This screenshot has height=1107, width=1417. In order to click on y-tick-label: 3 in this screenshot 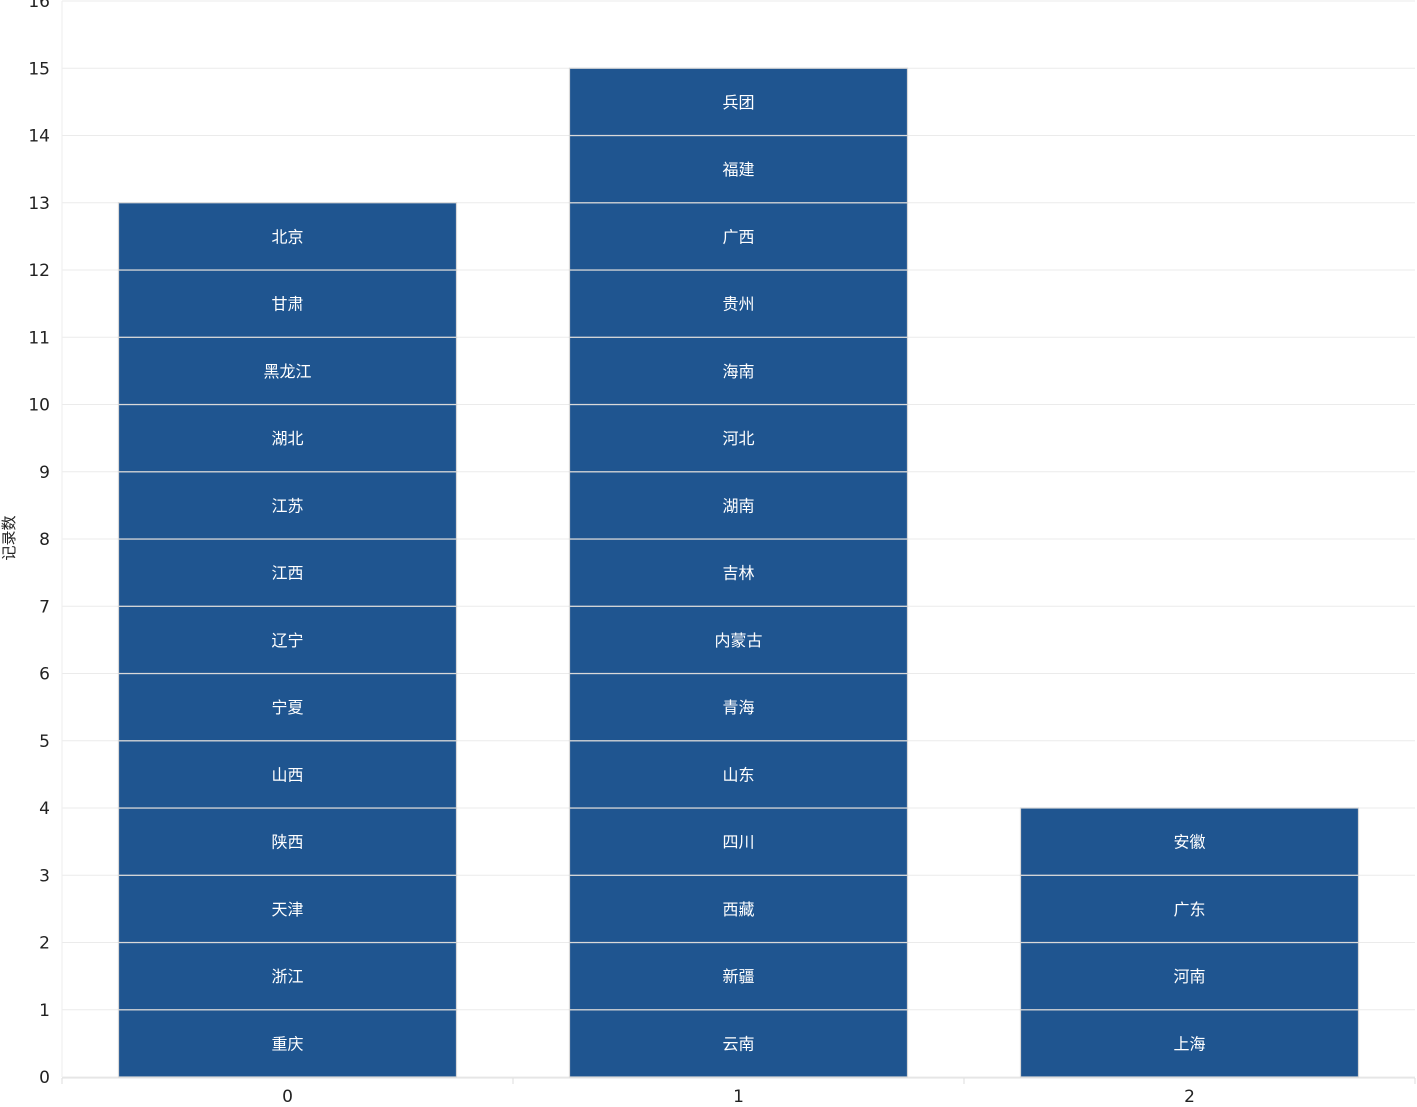, I will do `click(44, 876)`.